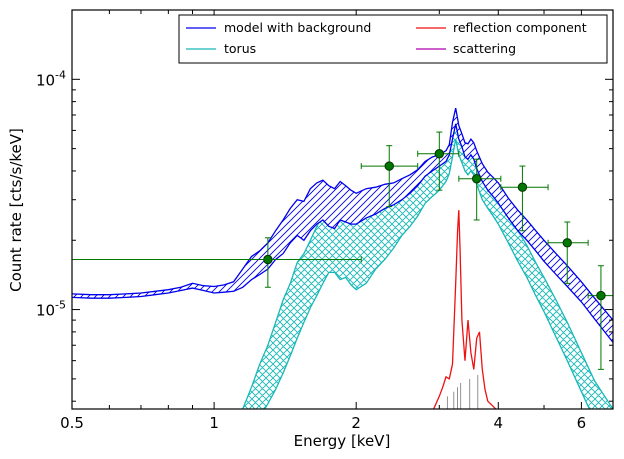 The height and width of the screenshot is (459, 624). What do you see at coordinates (16, 210) in the screenshot?
I see `y-axis-label: Count rate [cts/s/keV]` at bounding box center [16, 210].